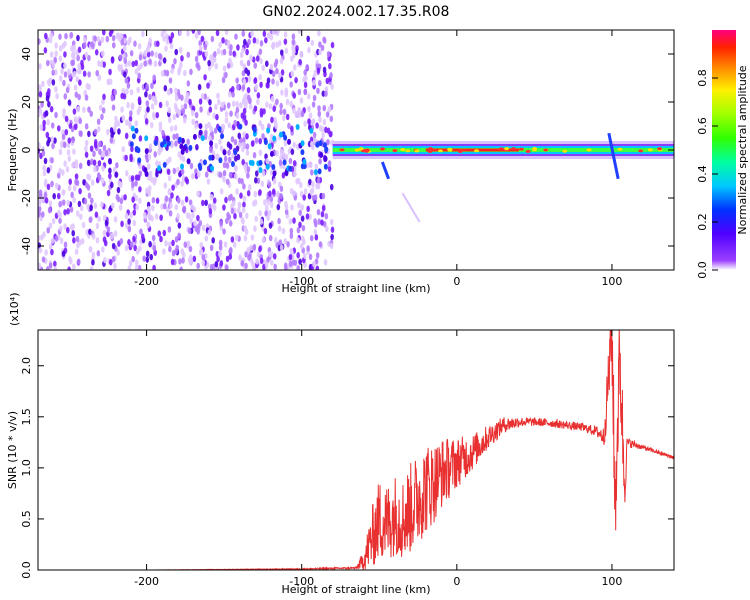 The image size is (750, 600). What do you see at coordinates (12, 450) in the screenshot?
I see `snr-y-axis-label: SNR (10 * v/v)` at bounding box center [12, 450].